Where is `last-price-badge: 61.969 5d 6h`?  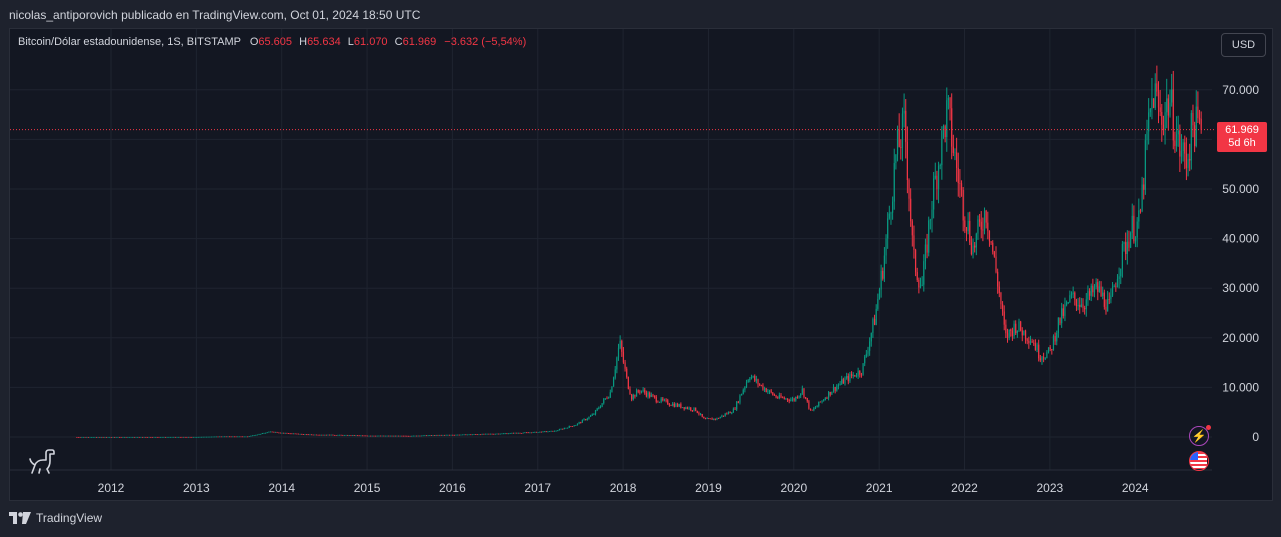
last-price-badge: 61.969 5d 6h is located at coordinates (1242, 137).